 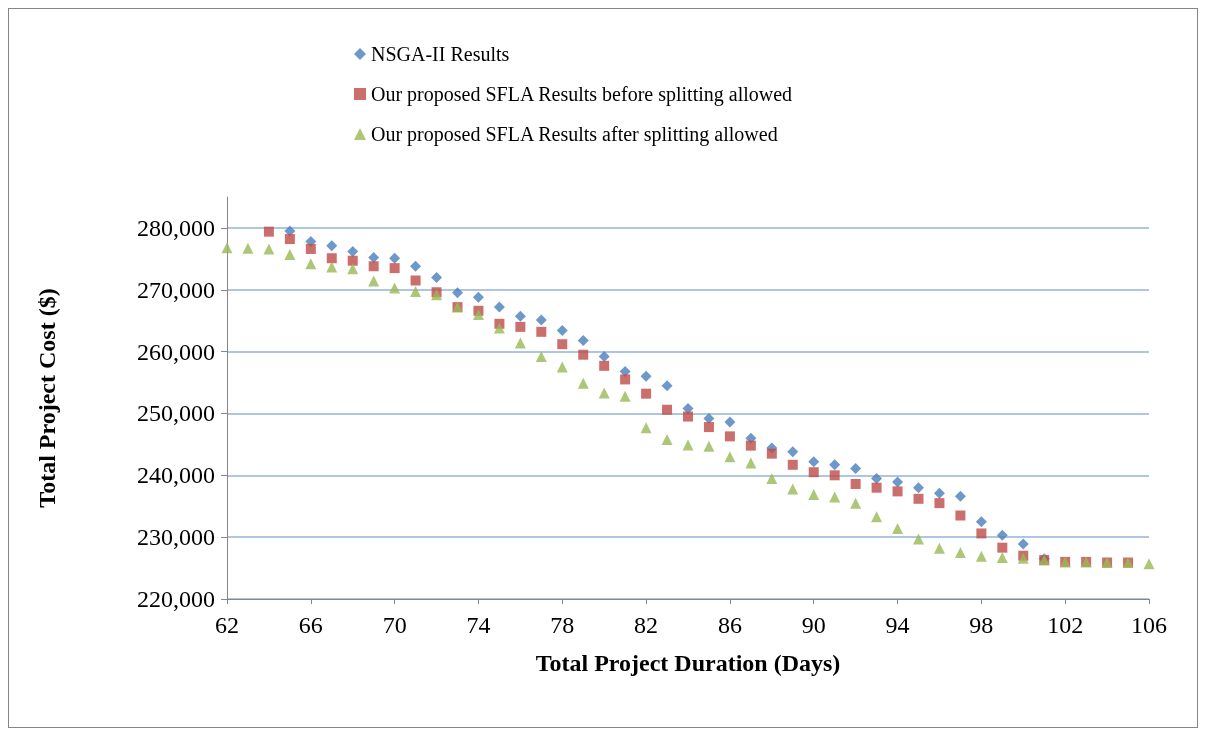 What do you see at coordinates (176, 537) in the screenshot?
I see `y-tick-label: 230,000` at bounding box center [176, 537].